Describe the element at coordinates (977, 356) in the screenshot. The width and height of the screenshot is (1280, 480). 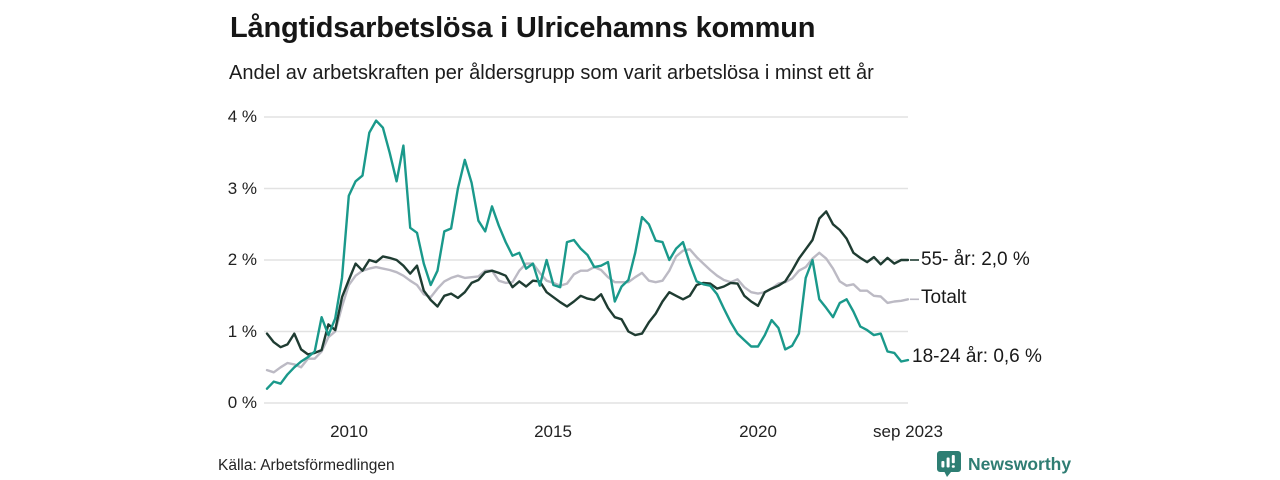
I see `series-end-label-18-24-ar: 18-24 år: 0,6 %` at that location.